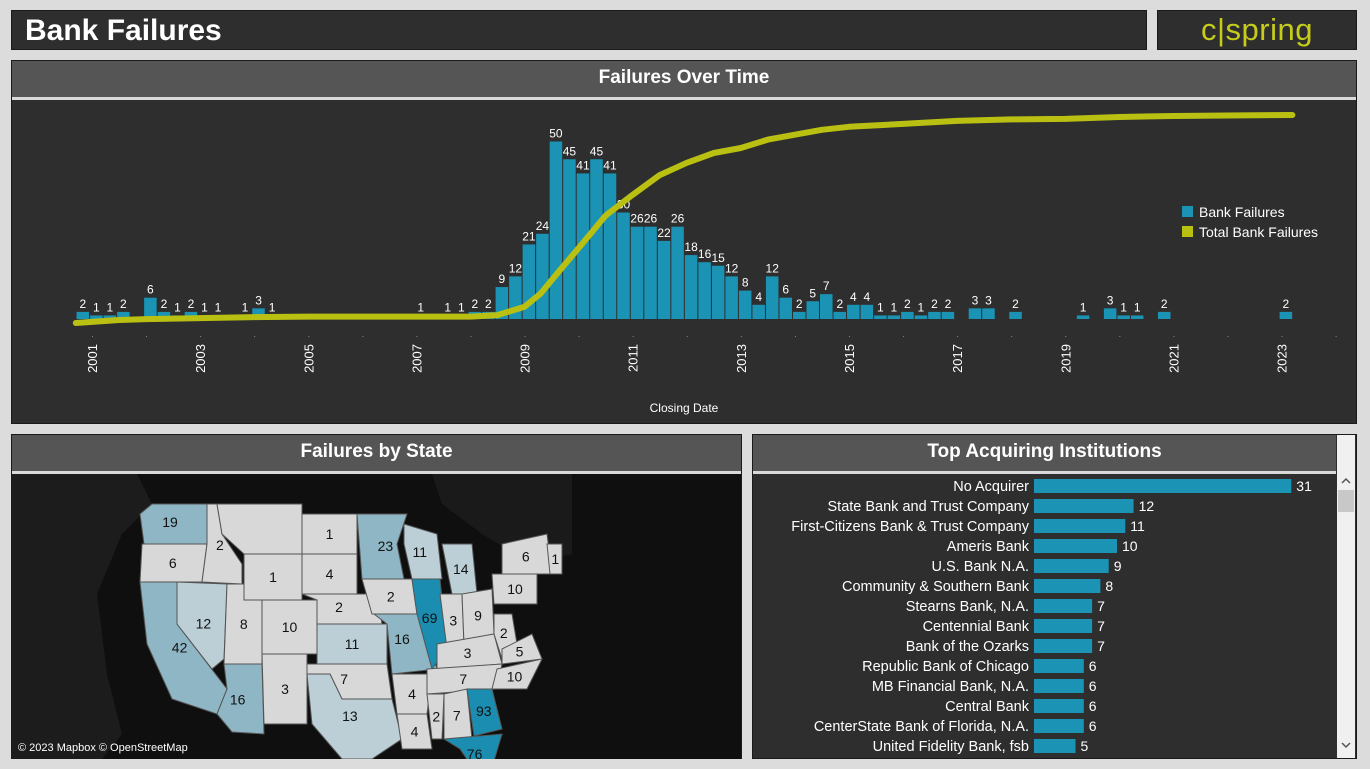  I want to click on state-nm, so click(284, 689).